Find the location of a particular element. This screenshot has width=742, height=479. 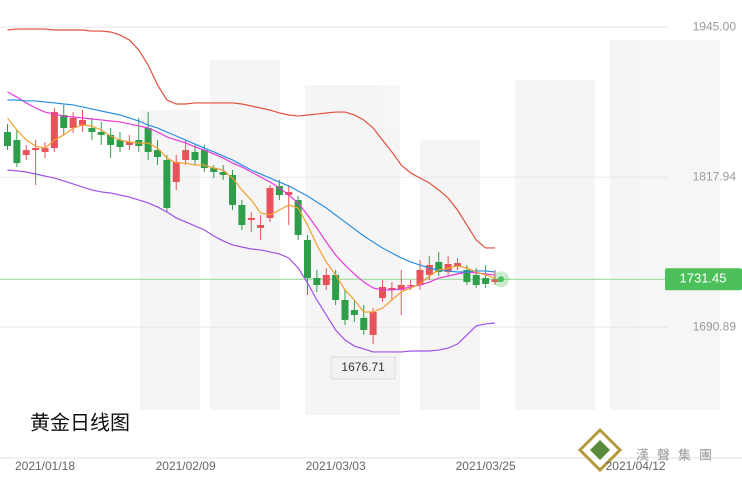

x-tick-label: 2021/02/09 is located at coordinates (186, 466).